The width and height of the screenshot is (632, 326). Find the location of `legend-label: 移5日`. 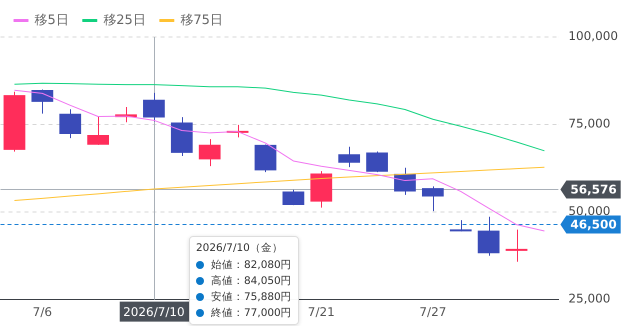

legend-label: 移5日 is located at coordinates (51, 20).